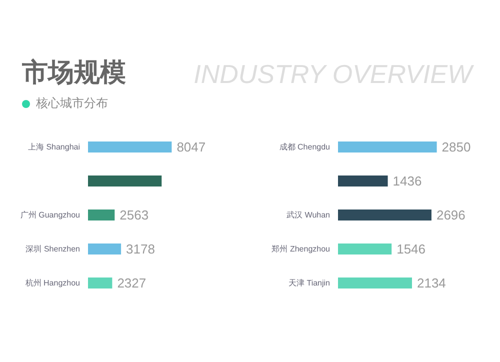 The height and width of the screenshot is (362, 500). Describe the element at coordinates (191, 147) in the screenshot. I see `data-label: 8047` at that location.